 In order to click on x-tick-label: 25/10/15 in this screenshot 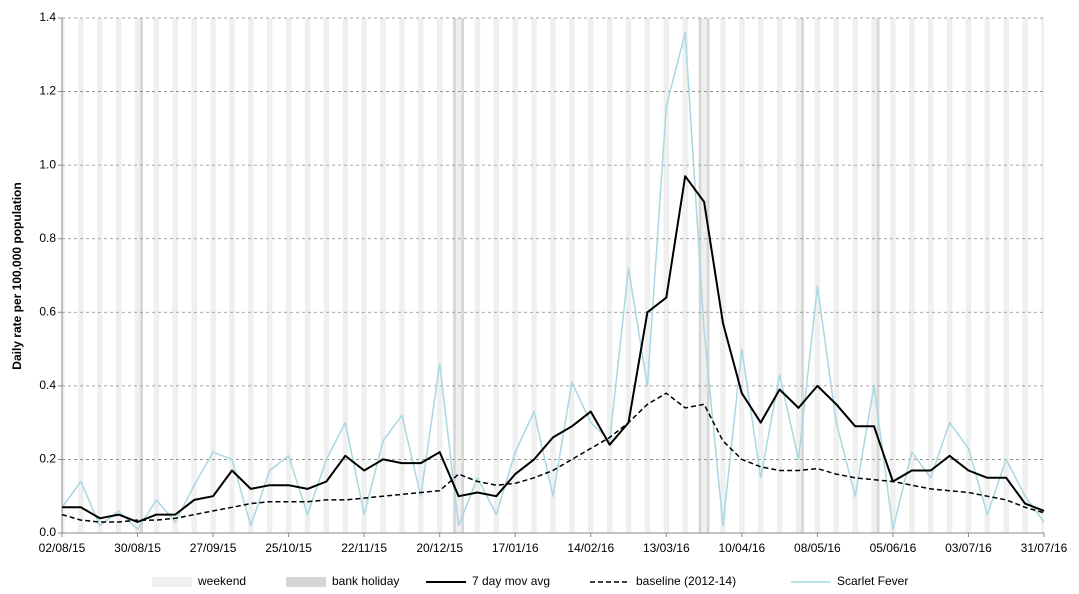, I will do `click(288, 548)`.